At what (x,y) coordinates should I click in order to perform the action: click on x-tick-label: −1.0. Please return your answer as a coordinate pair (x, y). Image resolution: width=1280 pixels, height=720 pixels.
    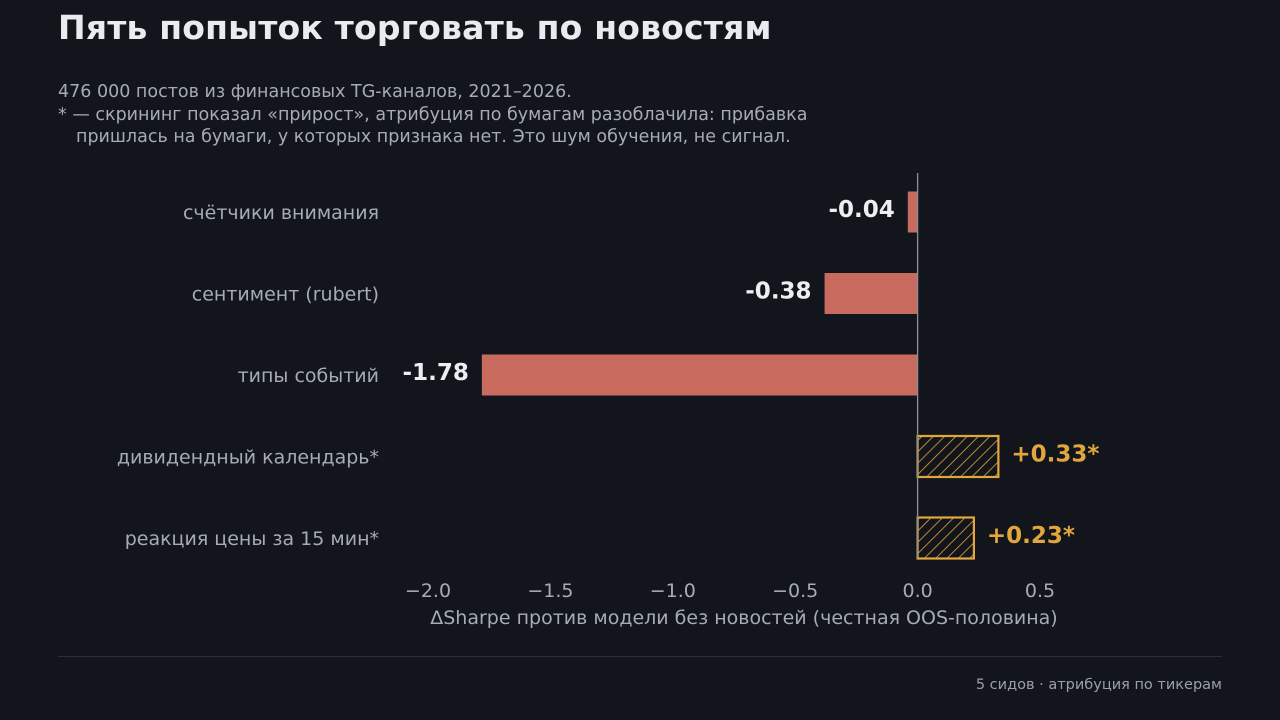
    Looking at the image, I should click on (673, 591).